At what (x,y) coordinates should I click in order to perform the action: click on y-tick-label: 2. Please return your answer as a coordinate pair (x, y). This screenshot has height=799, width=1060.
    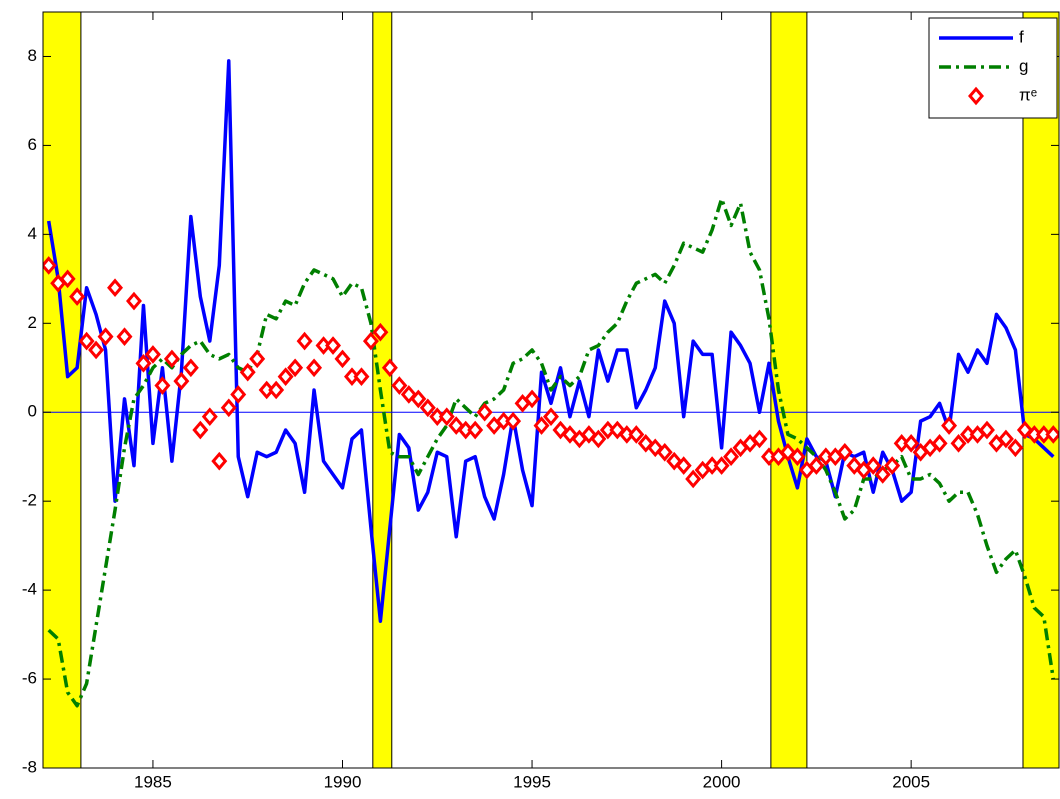
    Looking at the image, I should click on (32, 322).